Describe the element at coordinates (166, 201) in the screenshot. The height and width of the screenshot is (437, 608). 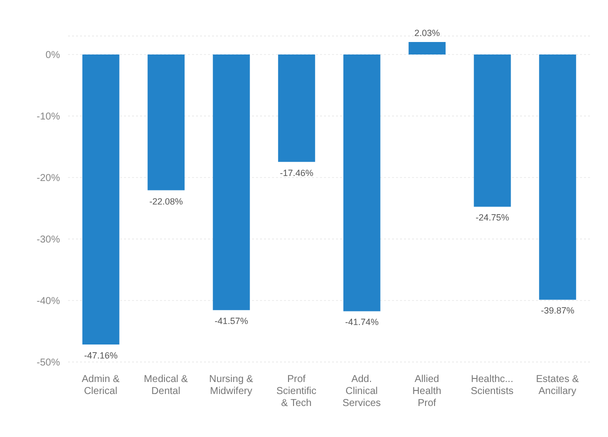
I see `data-label: -22.08%` at that location.